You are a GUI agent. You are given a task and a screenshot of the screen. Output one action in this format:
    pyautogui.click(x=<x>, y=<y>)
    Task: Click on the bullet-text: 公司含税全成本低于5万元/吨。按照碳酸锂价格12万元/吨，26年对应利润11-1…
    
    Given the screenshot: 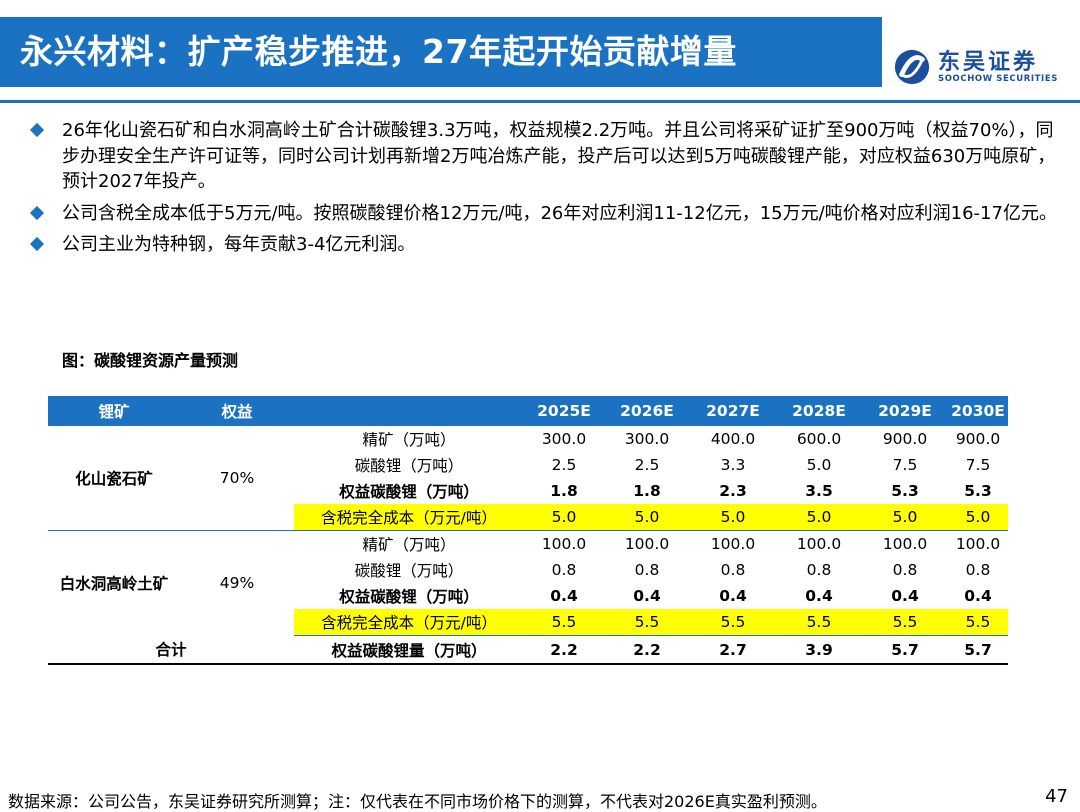 What is the action you would take?
    pyautogui.click(x=559, y=213)
    